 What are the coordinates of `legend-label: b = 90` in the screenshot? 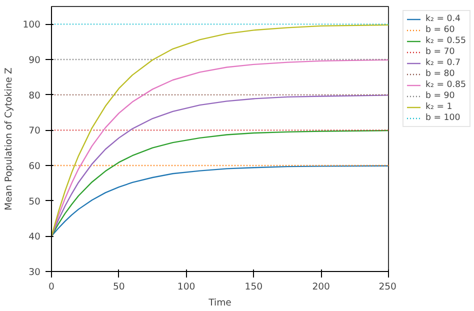 It's located at (440, 96).